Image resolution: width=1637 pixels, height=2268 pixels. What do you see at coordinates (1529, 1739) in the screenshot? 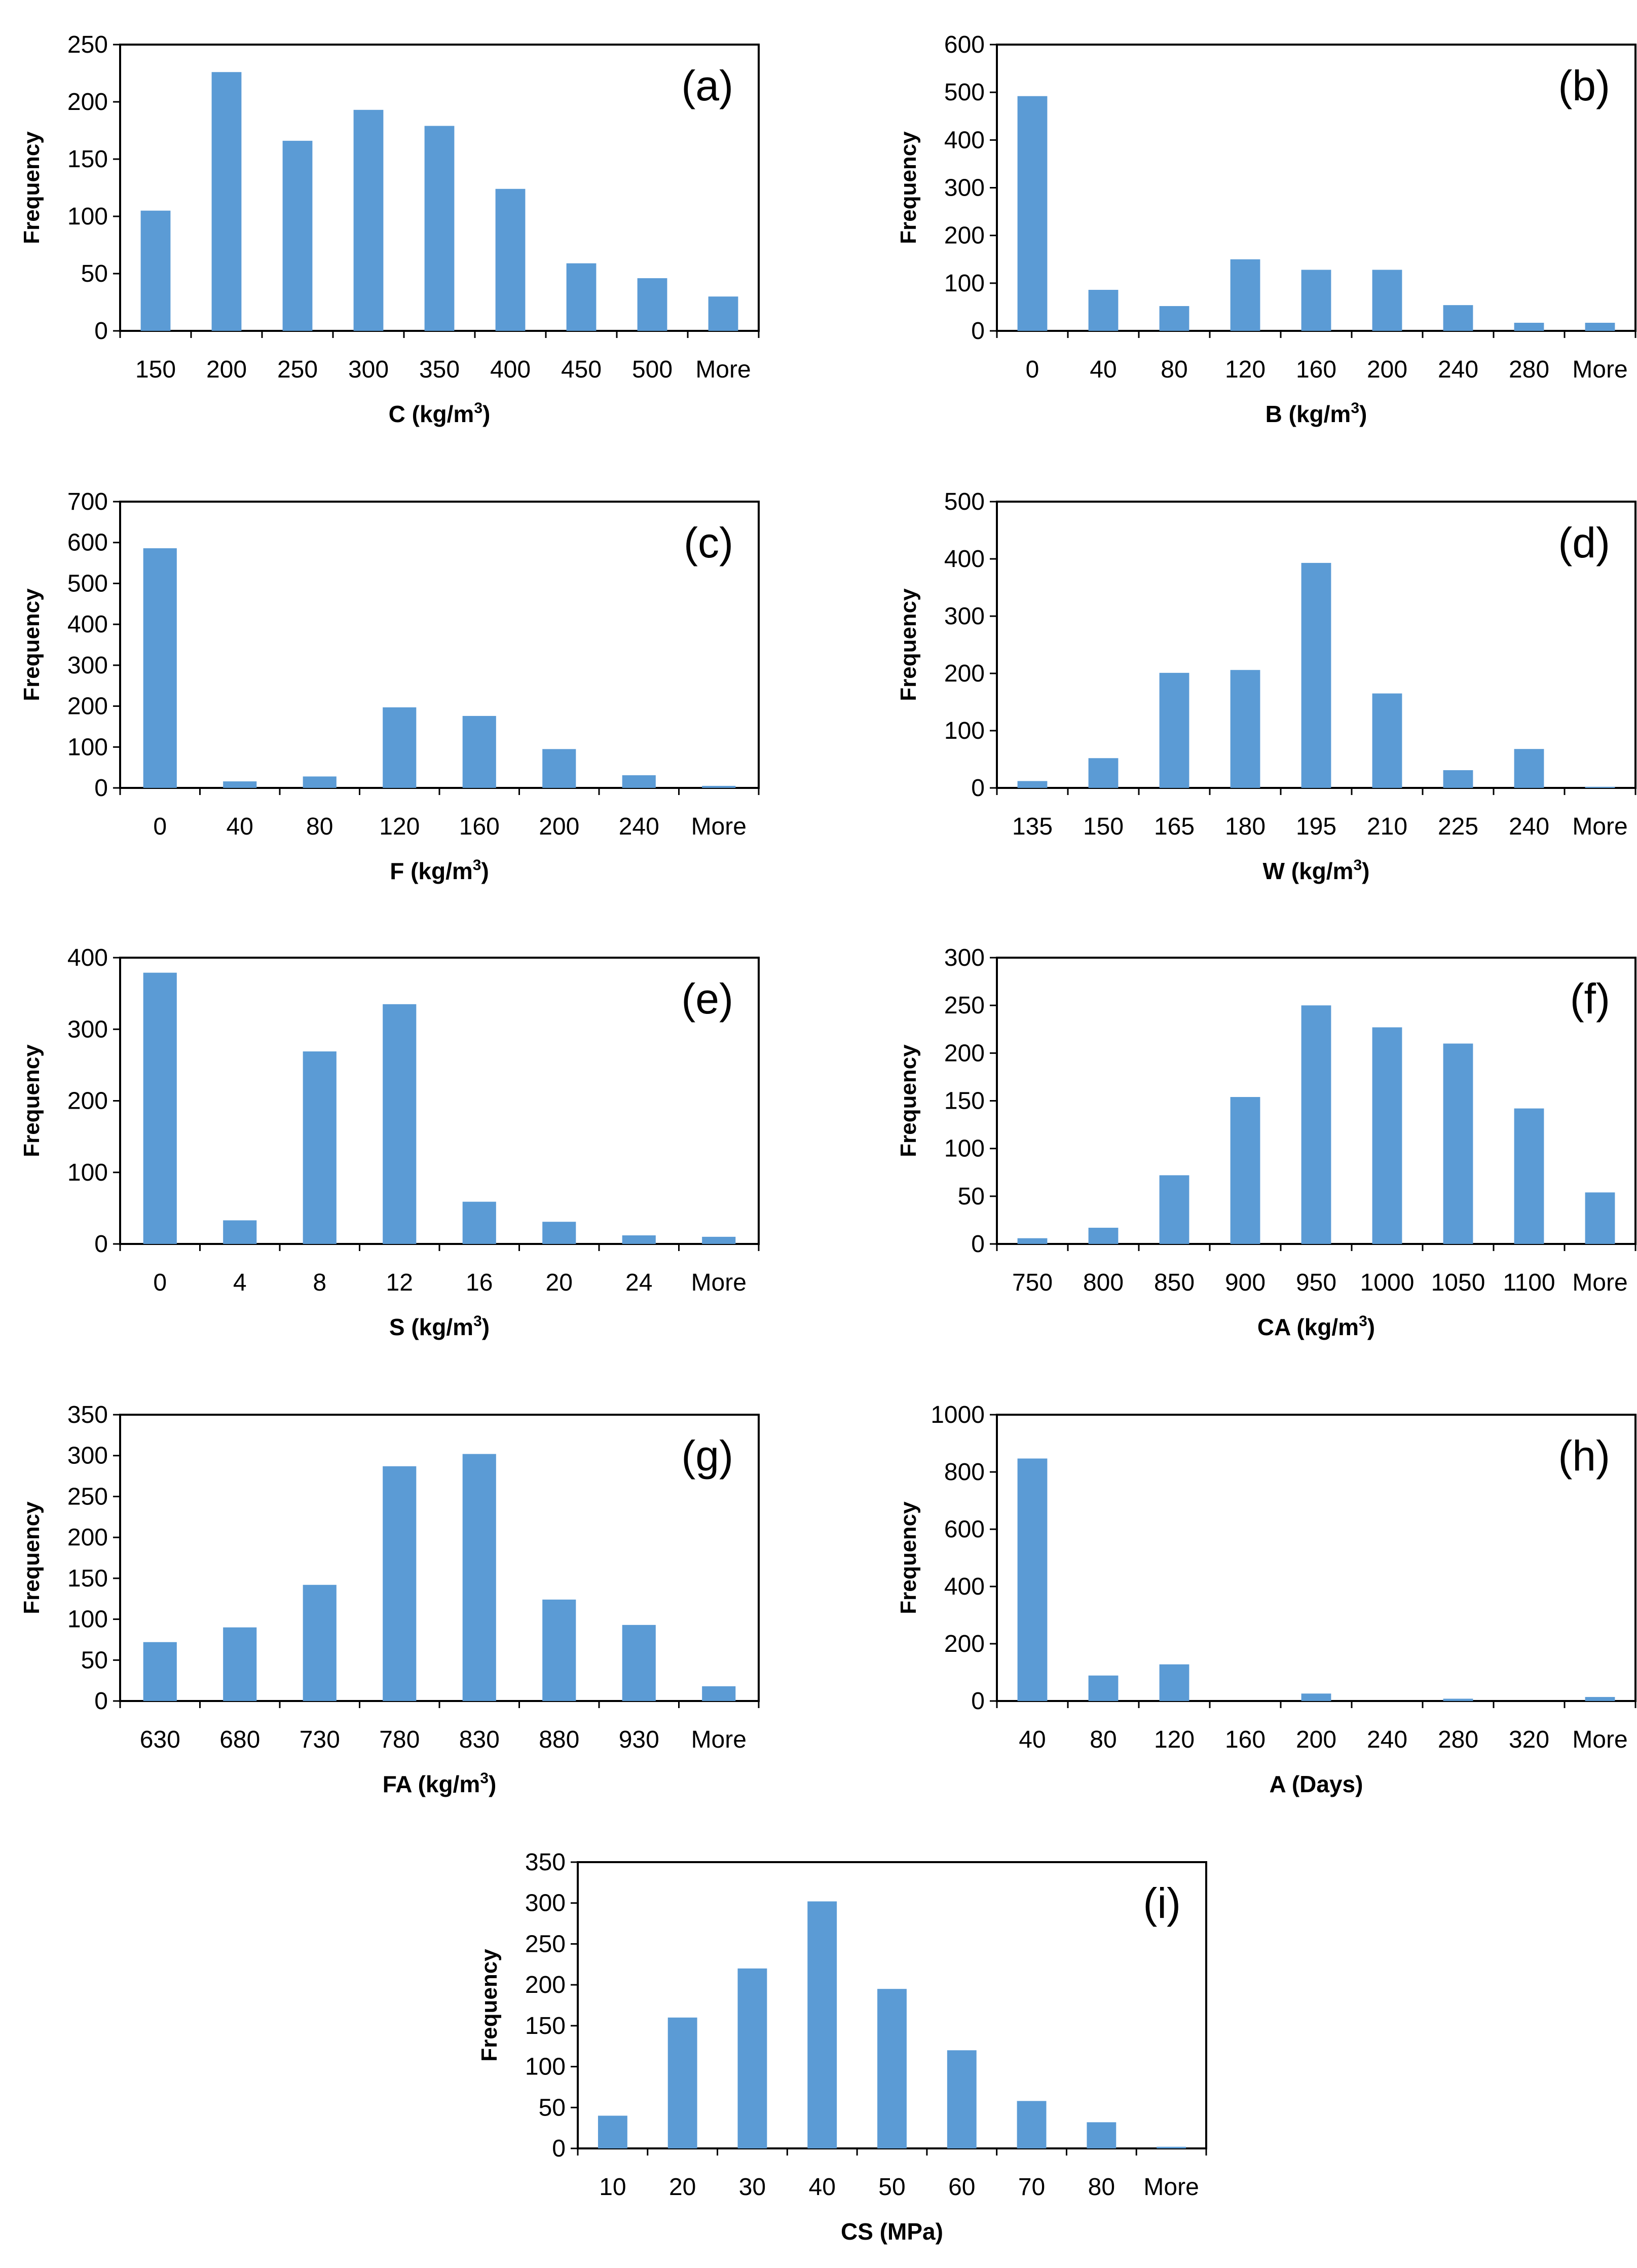
I see `x-tick-label: 320` at bounding box center [1529, 1739].